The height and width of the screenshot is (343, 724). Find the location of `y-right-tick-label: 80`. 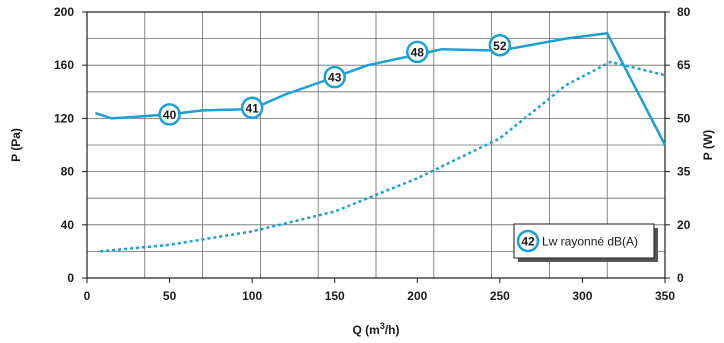

y-right-tick-label: 80 is located at coordinates (684, 12).